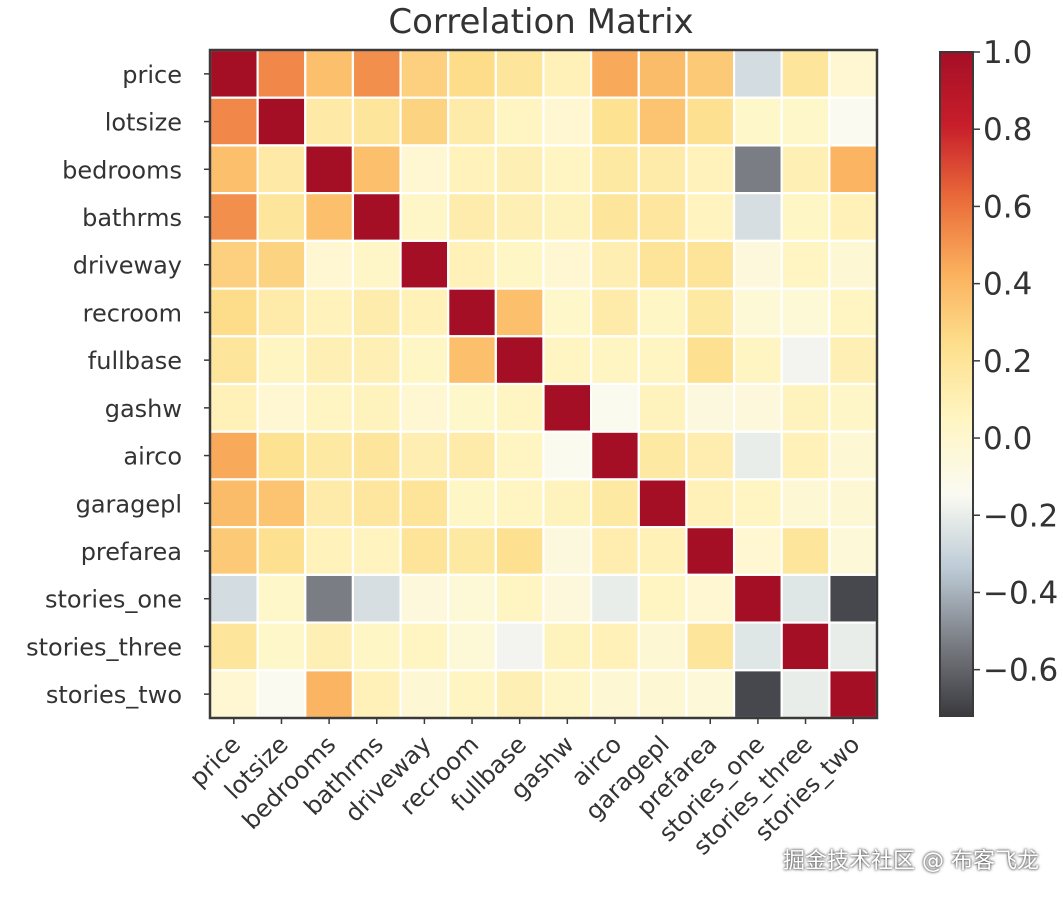 The width and height of the screenshot is (1063, 897). What do you see at coordinates (805, 455) in the screenshot?
I see `heatmap-cell-airco-stories_three` at bounding box center [805, 455].